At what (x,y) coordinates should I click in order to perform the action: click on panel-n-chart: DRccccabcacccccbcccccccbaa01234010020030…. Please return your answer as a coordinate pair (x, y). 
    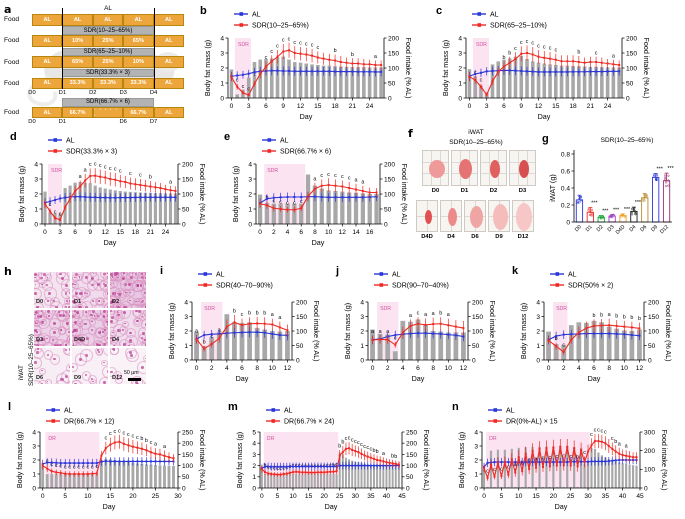
    Looking at the image, I should click on (564, 458).